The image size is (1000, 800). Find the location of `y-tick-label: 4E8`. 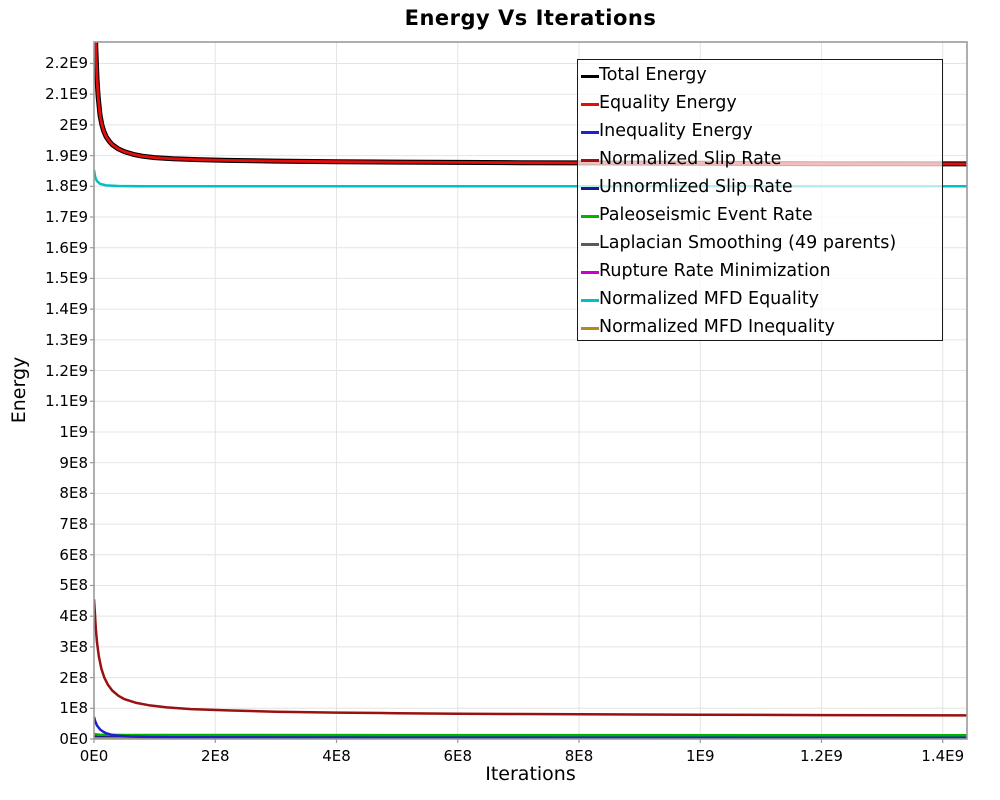

y-tick-label: 4E8 is located at coordinates (73, 616).